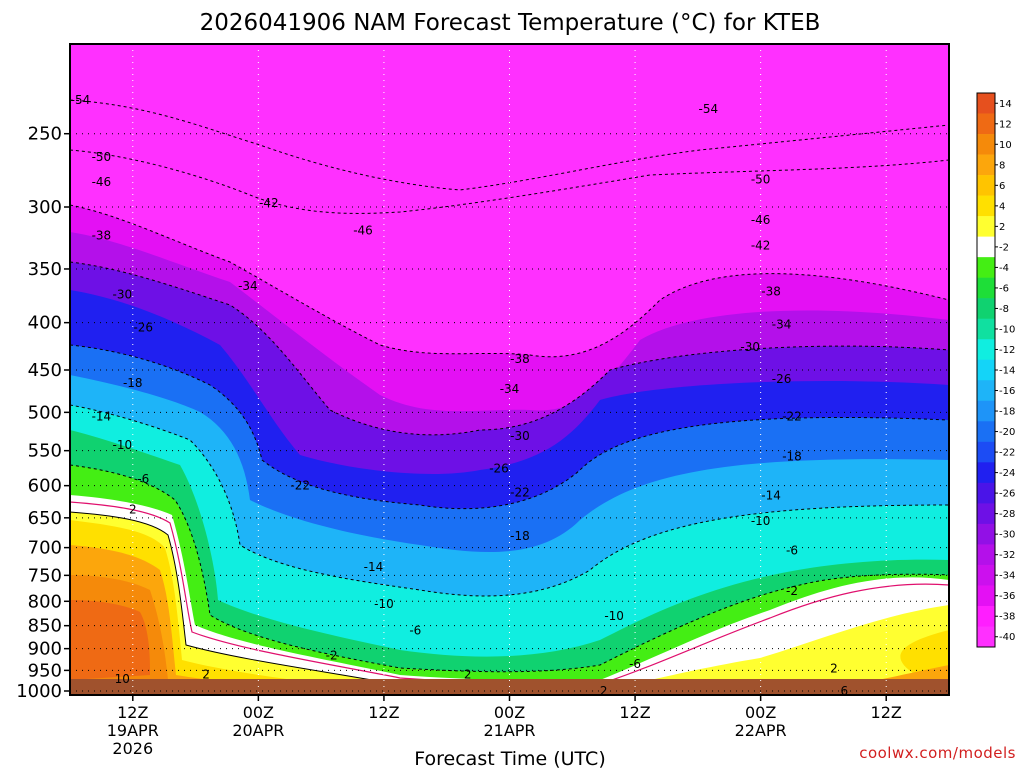 The width and height of the screenshot is (1024, 768). I want to click on y-tick-label: 1000, so click(39, 691).